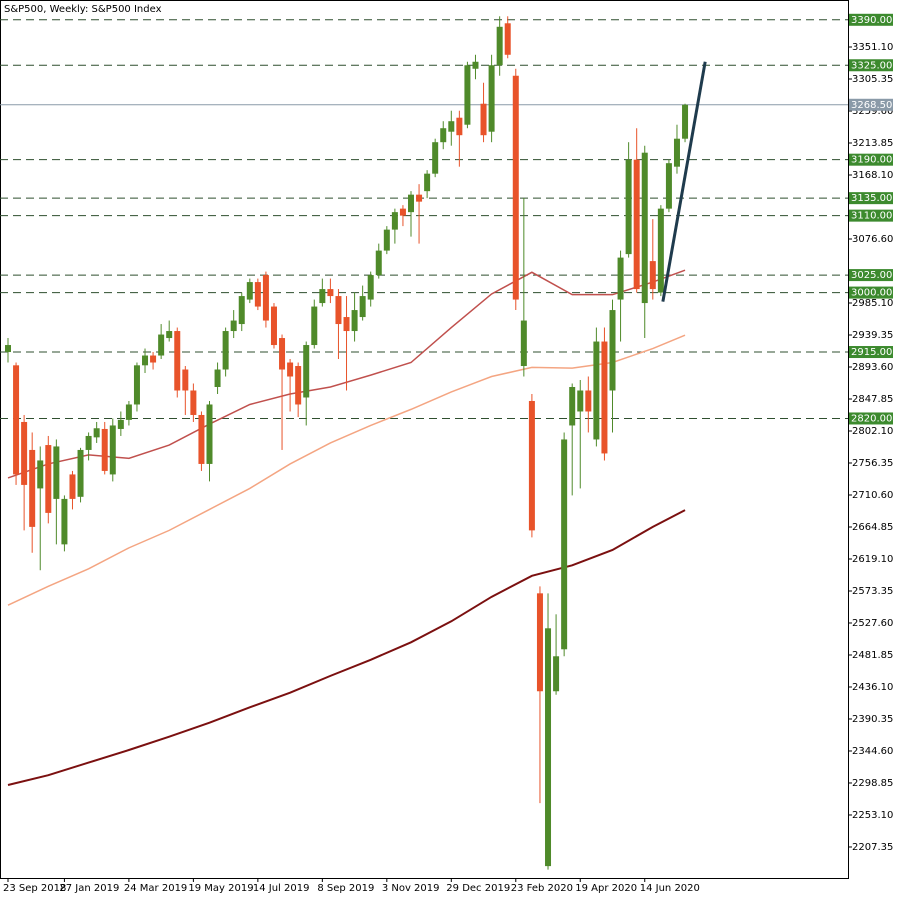  Describe the element at coordinates (872, 303) in the screenshot. I see `y-tick-label: 2985.10` at that location.